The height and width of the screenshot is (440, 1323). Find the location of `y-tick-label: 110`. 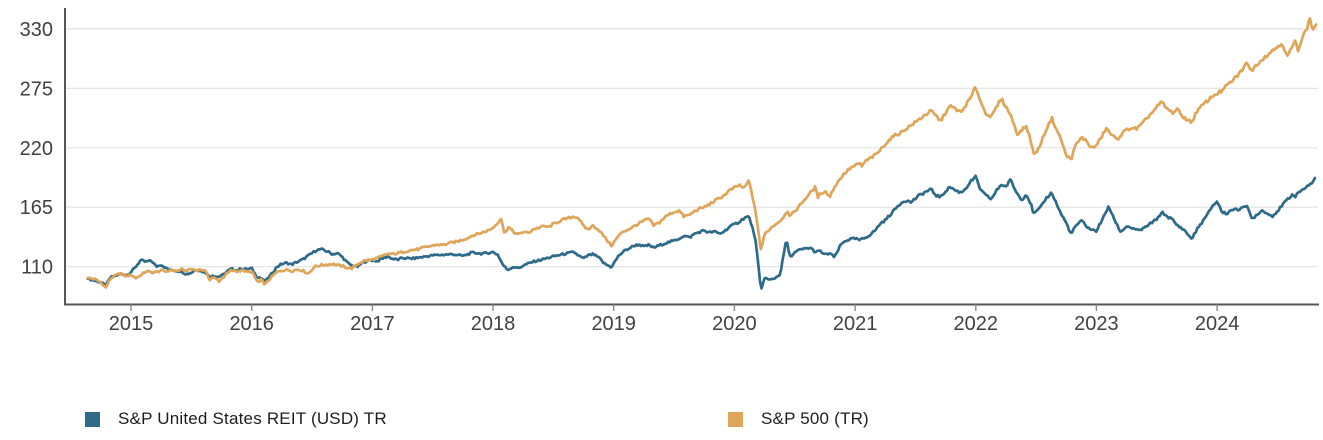

y-tick-label: 110 is located at coordinates (37, 268).